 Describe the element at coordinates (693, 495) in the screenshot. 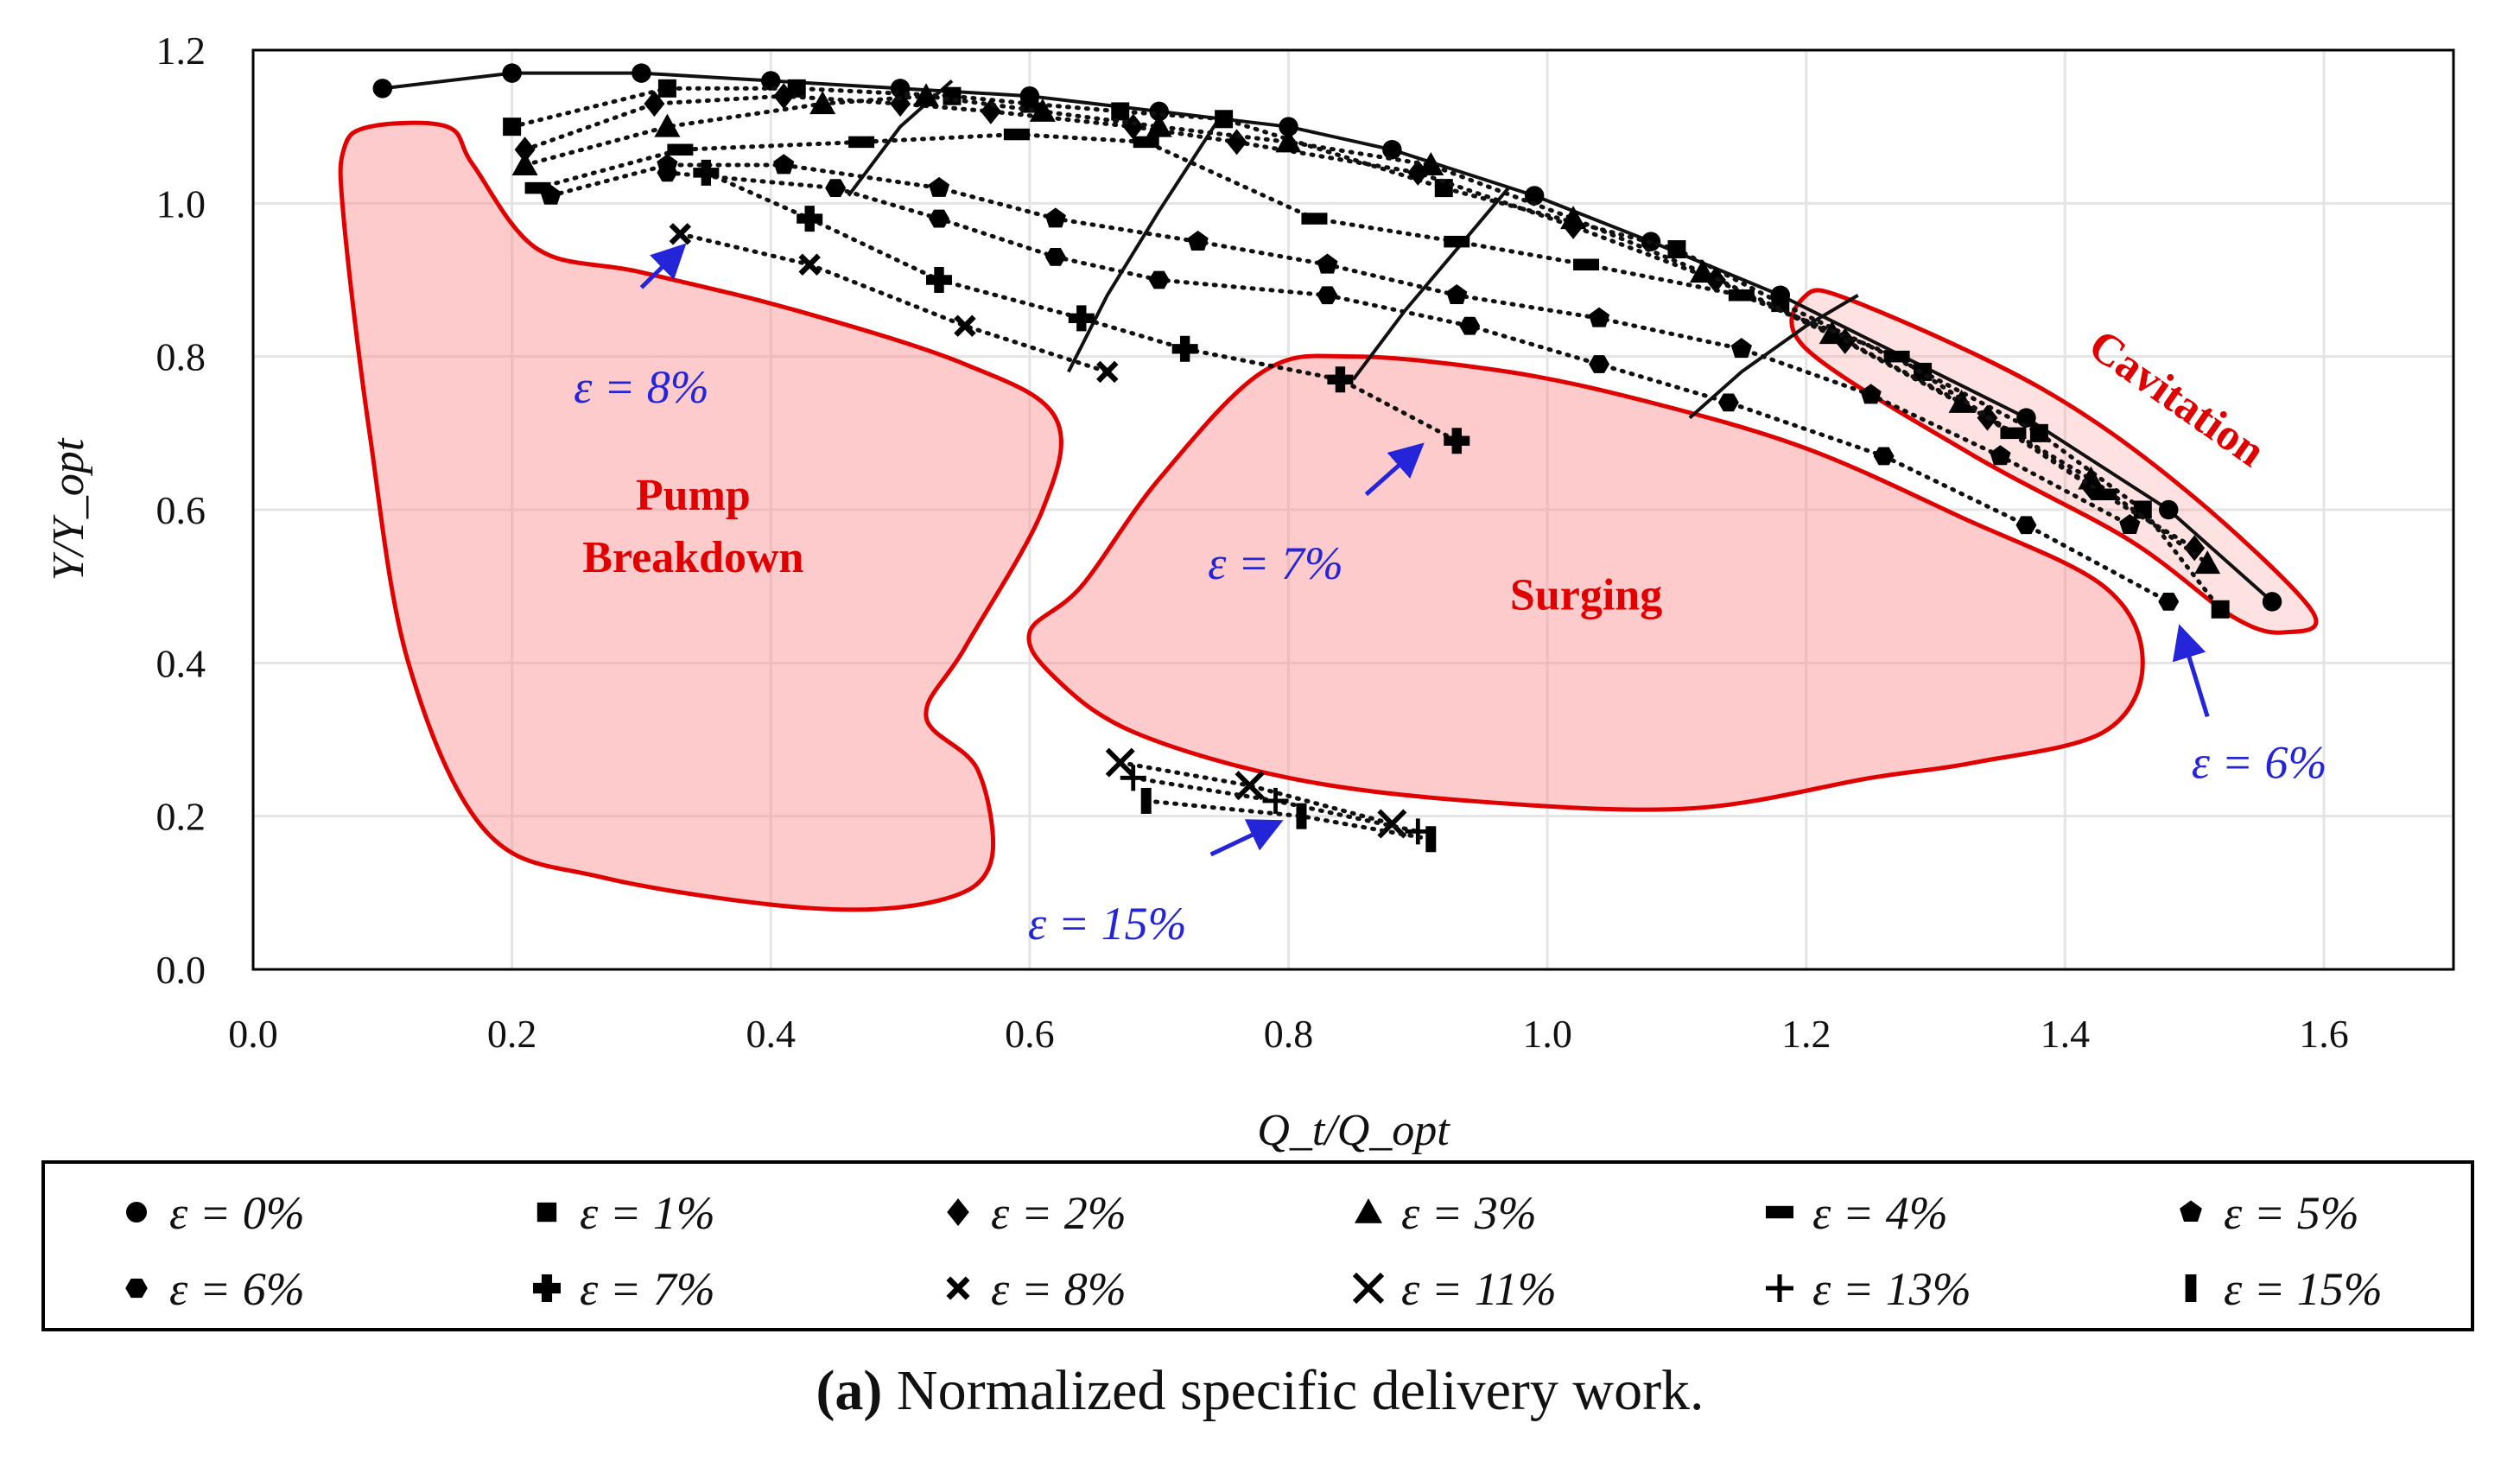

I see `pump-breakdown-label: Pump` at that location.